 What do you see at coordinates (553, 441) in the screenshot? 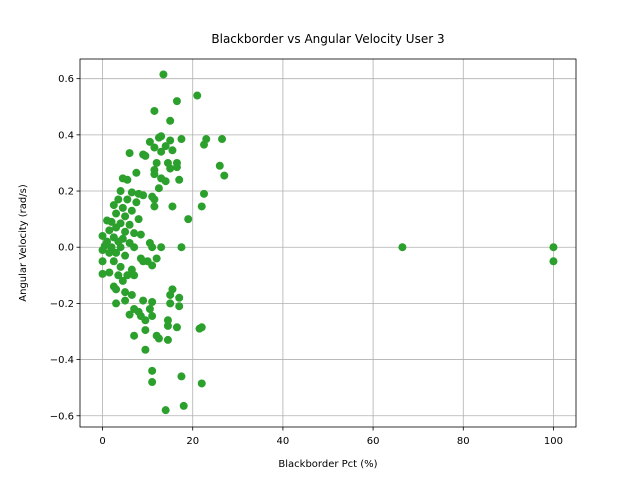
I see `x-tick-label: 100` at bounding box center [553, 441].